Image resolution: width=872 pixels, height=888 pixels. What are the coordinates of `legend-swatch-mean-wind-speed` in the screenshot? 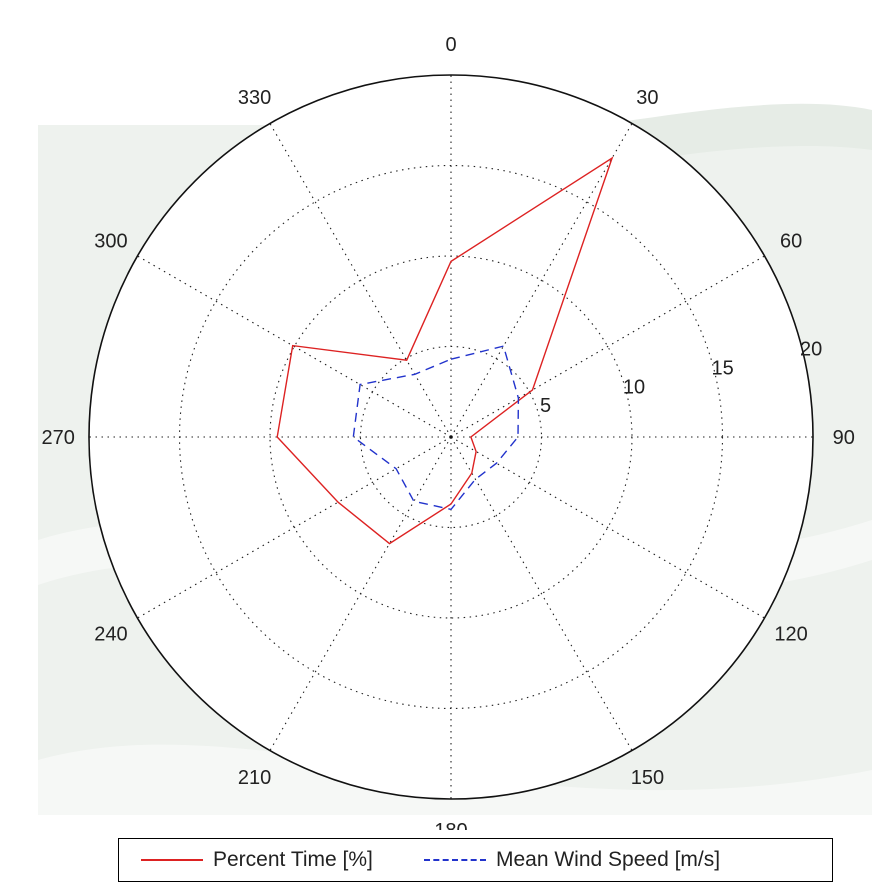 It's located at (455, 860).